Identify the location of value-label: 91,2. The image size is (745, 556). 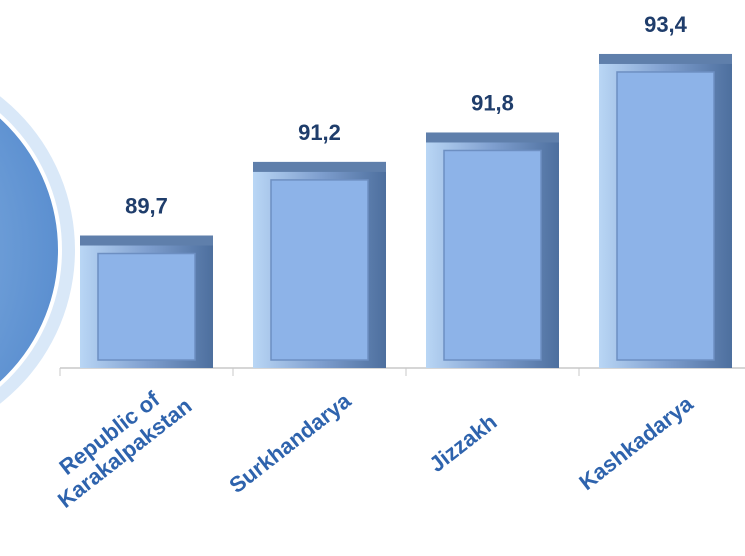
(319, 132).